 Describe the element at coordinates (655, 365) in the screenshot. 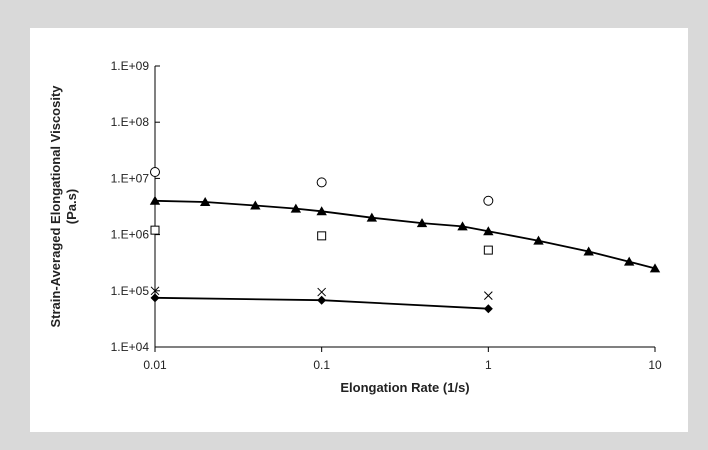

I see `x-tick-label: 10` at that location.